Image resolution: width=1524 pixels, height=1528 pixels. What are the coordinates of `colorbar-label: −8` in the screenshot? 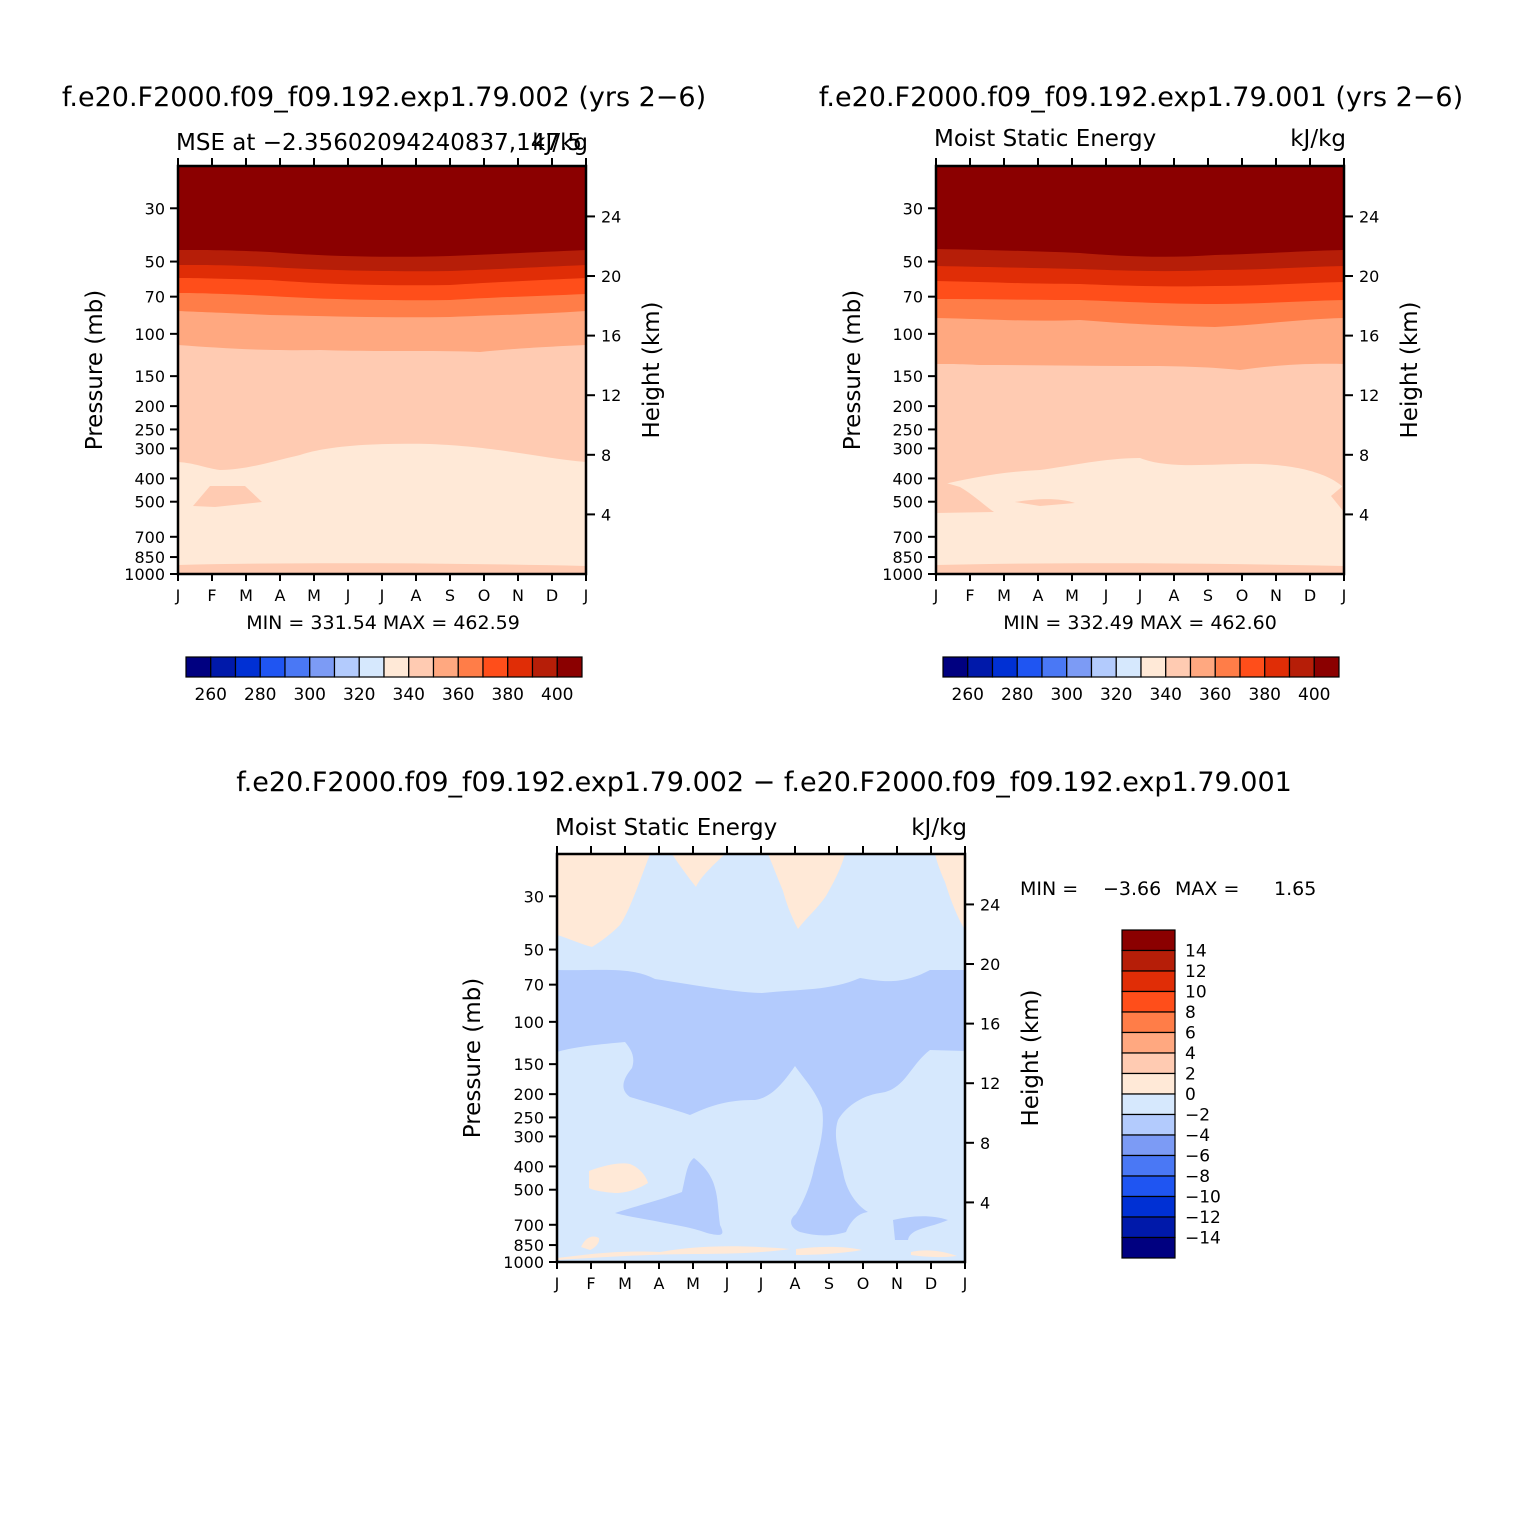 It's located at (1197, 1177).